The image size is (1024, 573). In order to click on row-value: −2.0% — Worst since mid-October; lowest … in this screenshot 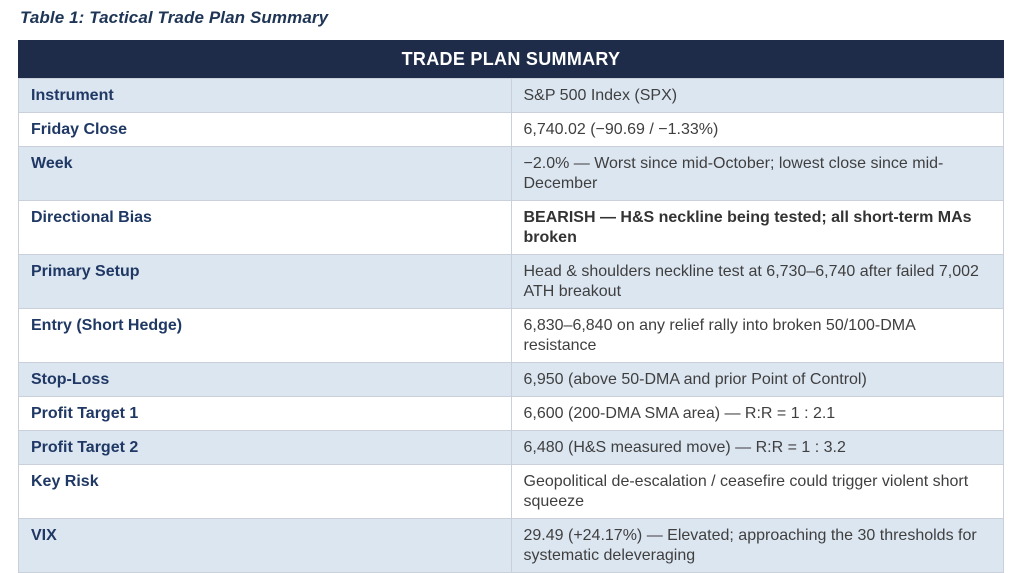, I will do `click(757, 173)`.